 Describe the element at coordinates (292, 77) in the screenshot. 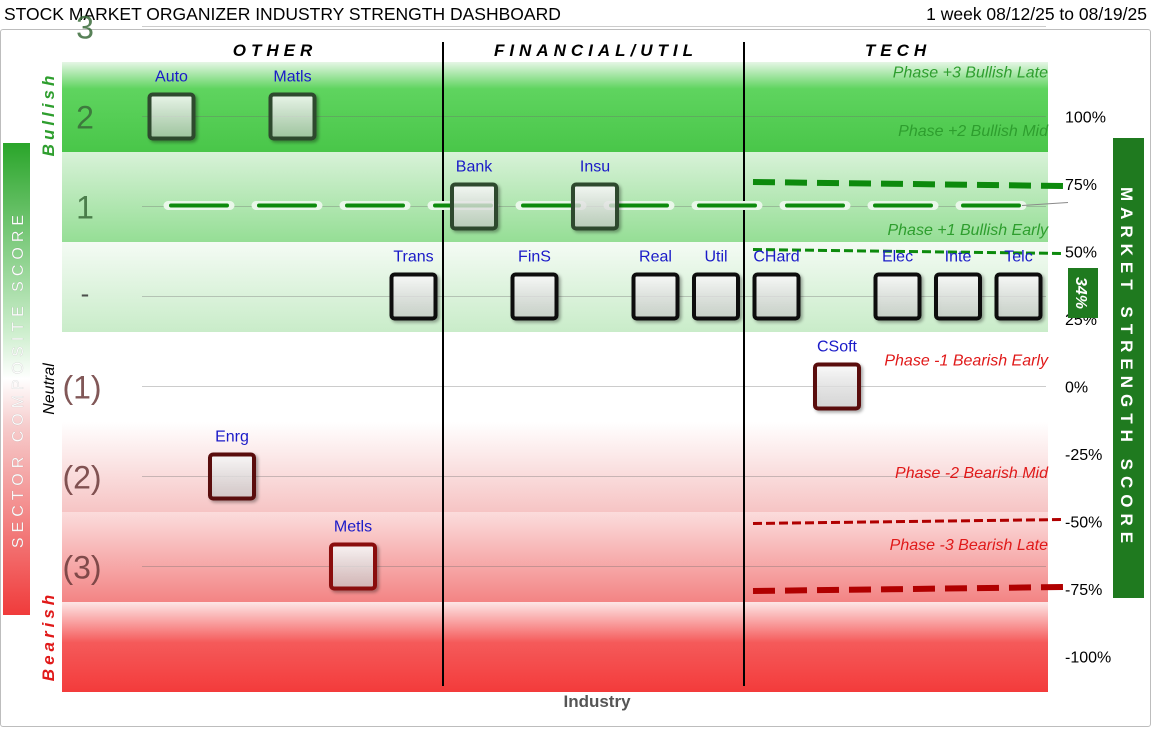

I see `industry-label-matls: Matls` at that location.